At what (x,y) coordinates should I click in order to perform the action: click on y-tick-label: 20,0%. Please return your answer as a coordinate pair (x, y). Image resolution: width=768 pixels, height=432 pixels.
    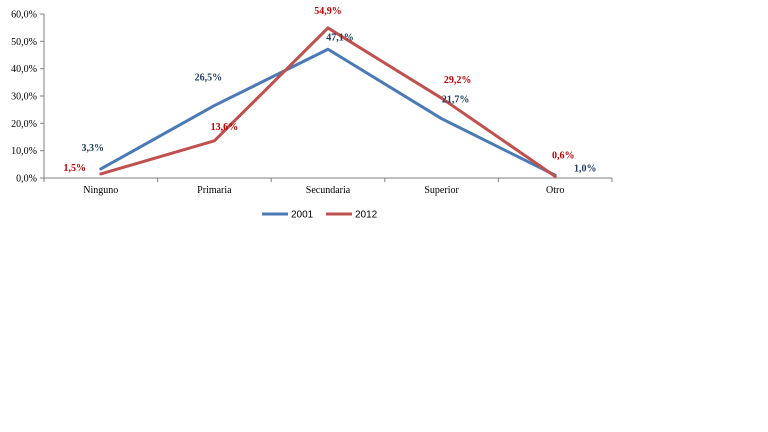
    Looking at the image, I should click on (24, 124).